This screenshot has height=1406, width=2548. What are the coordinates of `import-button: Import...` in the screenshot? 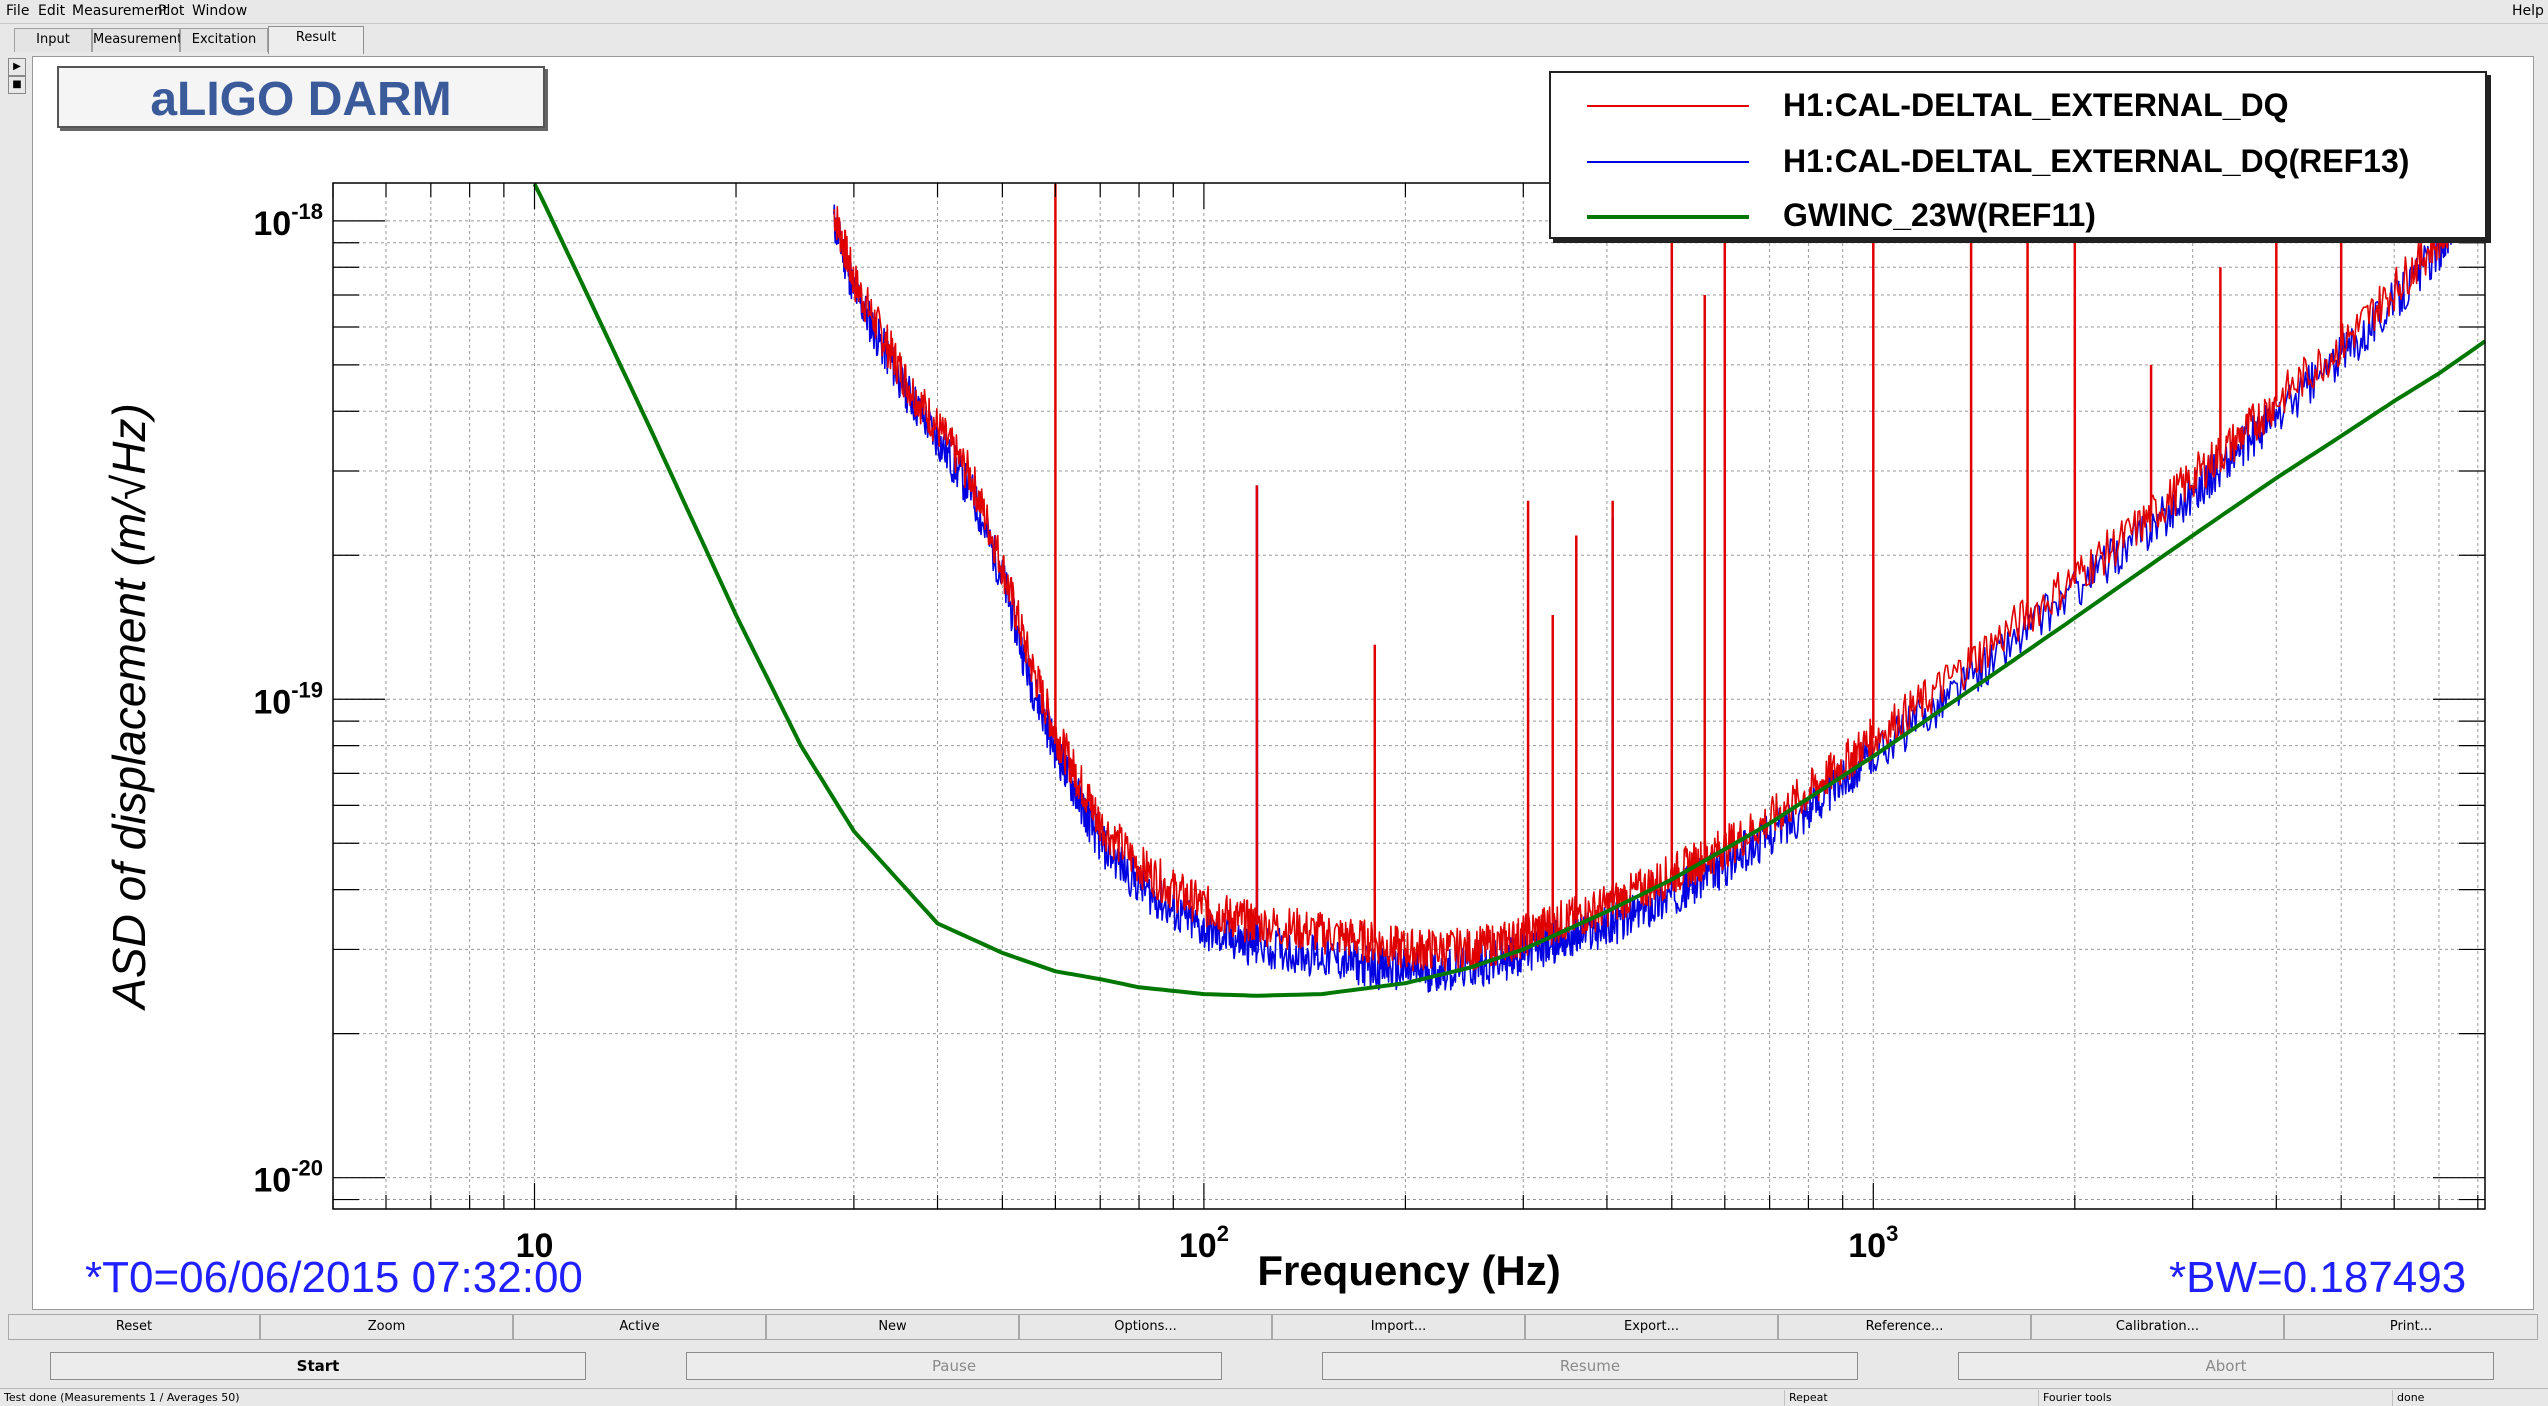 It's located at (1398, 1327).